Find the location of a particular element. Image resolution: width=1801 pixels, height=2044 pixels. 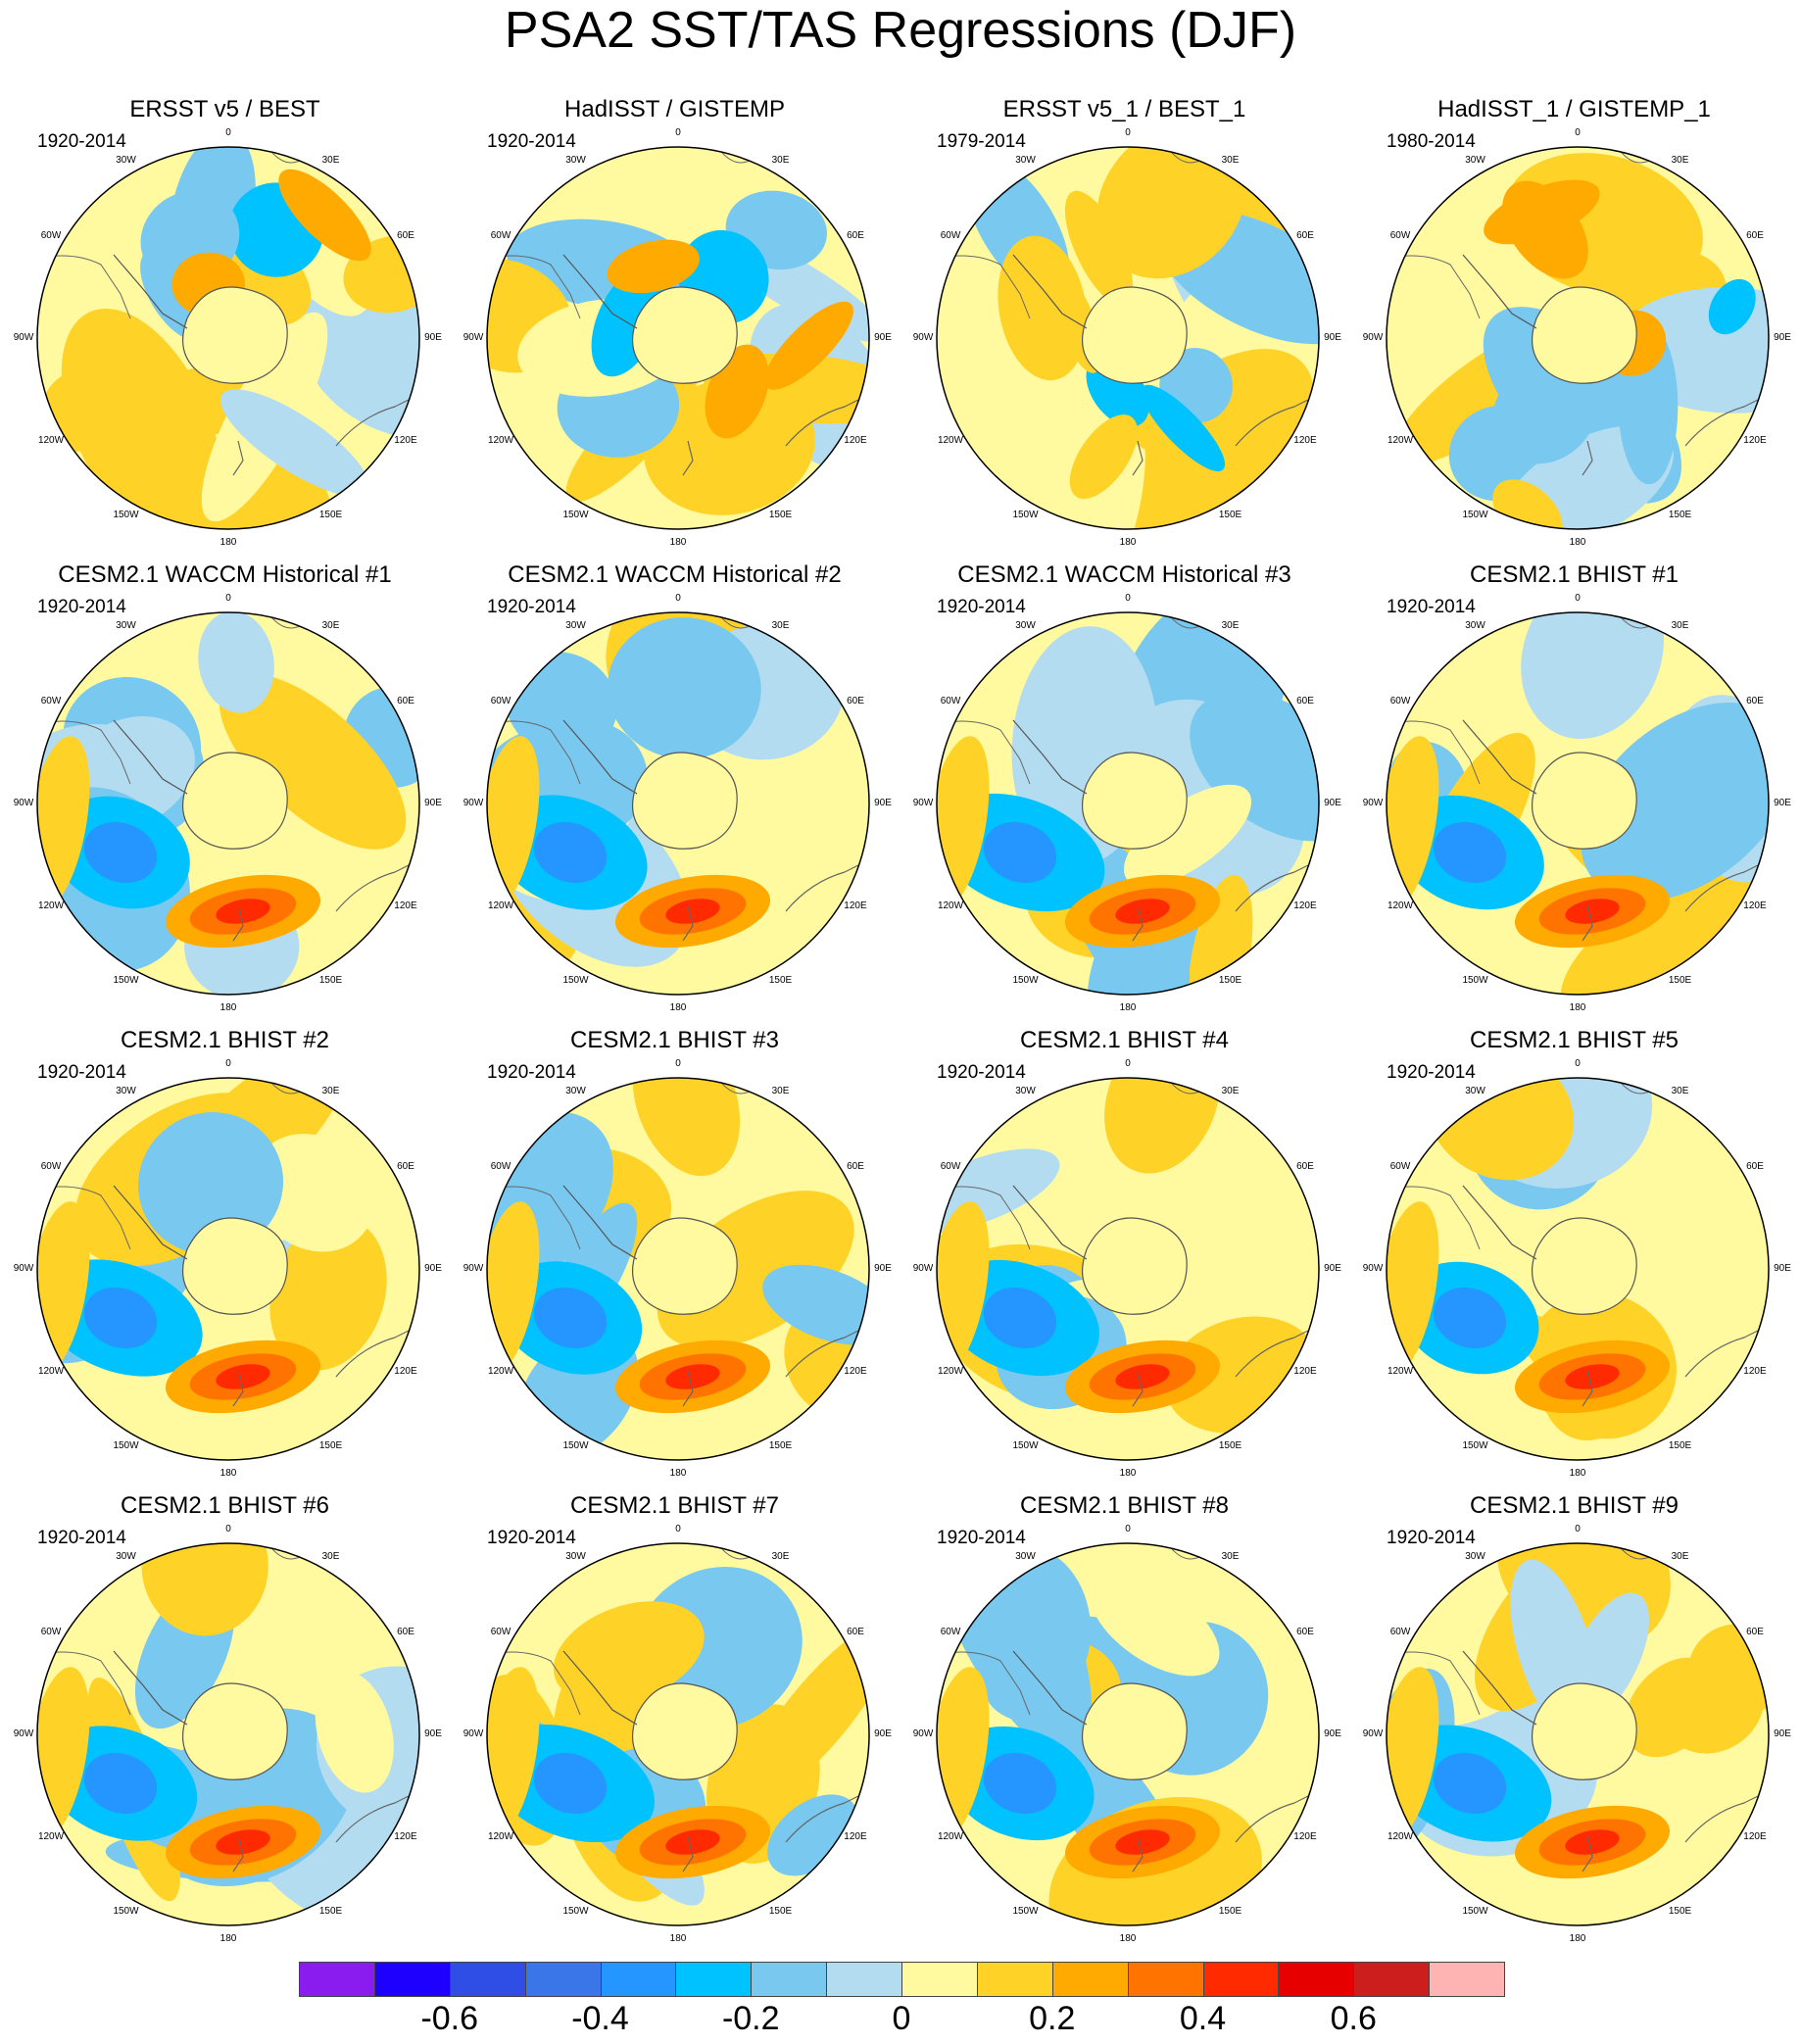

panel-title: CESM2.1 BHIST #4 is located at coordinates (1124, 1040).